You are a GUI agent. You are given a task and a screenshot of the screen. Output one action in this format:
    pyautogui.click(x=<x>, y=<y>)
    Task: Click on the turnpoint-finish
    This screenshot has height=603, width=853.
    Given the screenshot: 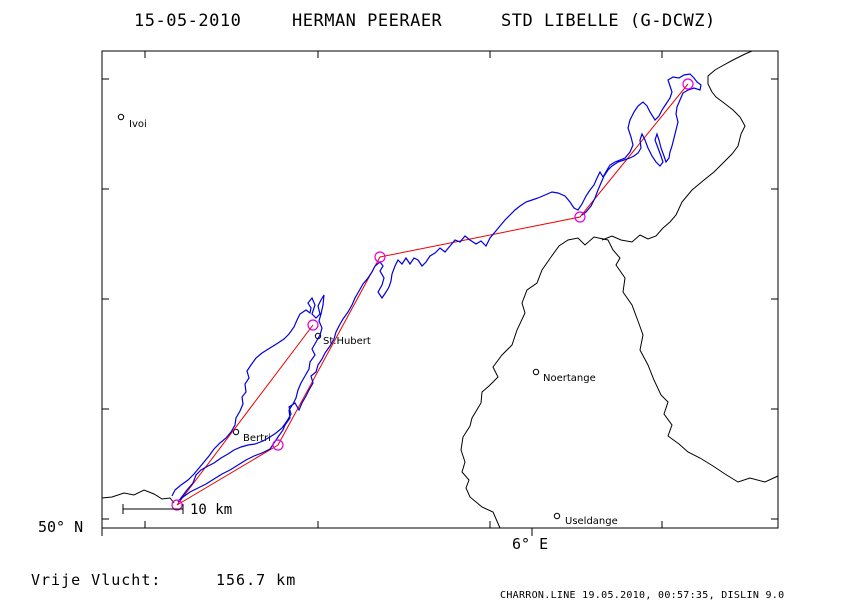 What is the action you would take?
    pyautogui.click(x=688, y=84)
    